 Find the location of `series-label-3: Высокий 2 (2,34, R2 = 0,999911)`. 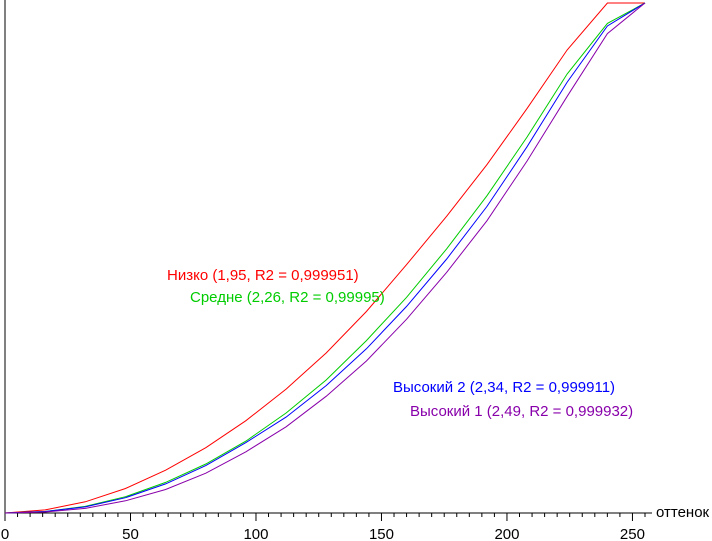

series-label-3: Высокий 2 (2,34, R2 = 0,999911) is located at coordinates (504, 387).